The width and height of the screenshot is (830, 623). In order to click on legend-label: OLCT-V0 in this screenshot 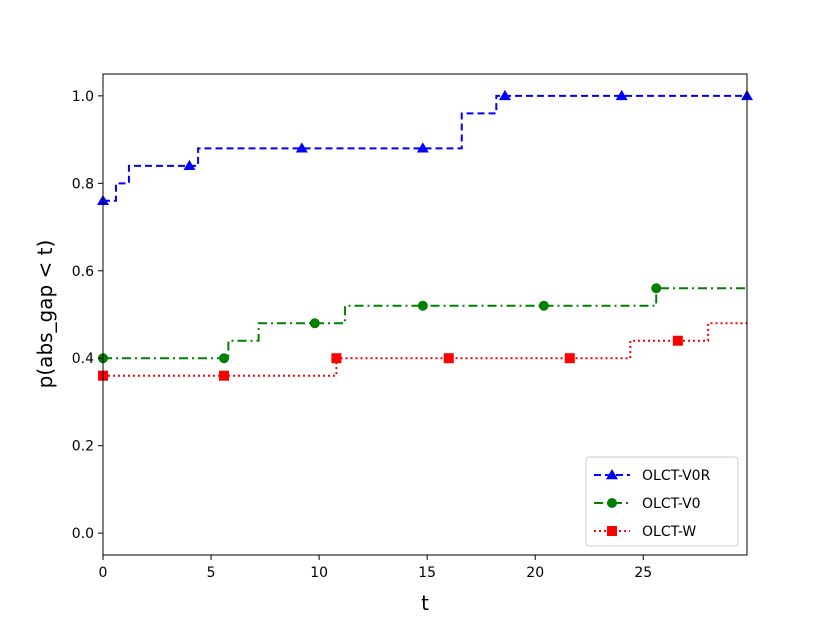, I will do `click(671, 504)`.